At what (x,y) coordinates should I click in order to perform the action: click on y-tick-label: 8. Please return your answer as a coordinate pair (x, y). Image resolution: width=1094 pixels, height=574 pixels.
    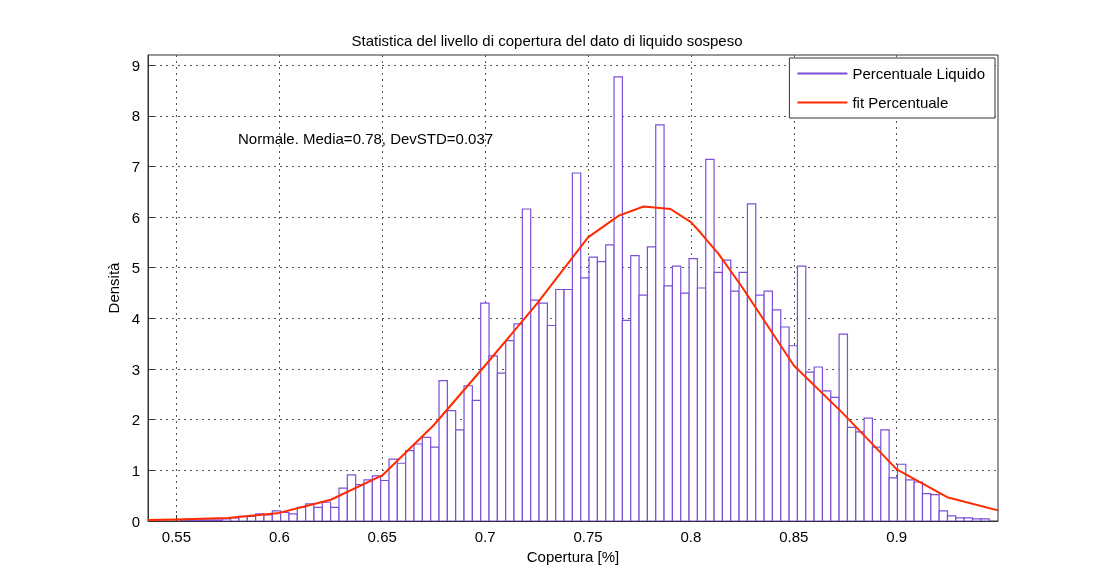
    Looking at the image, I should click on (135, 116).